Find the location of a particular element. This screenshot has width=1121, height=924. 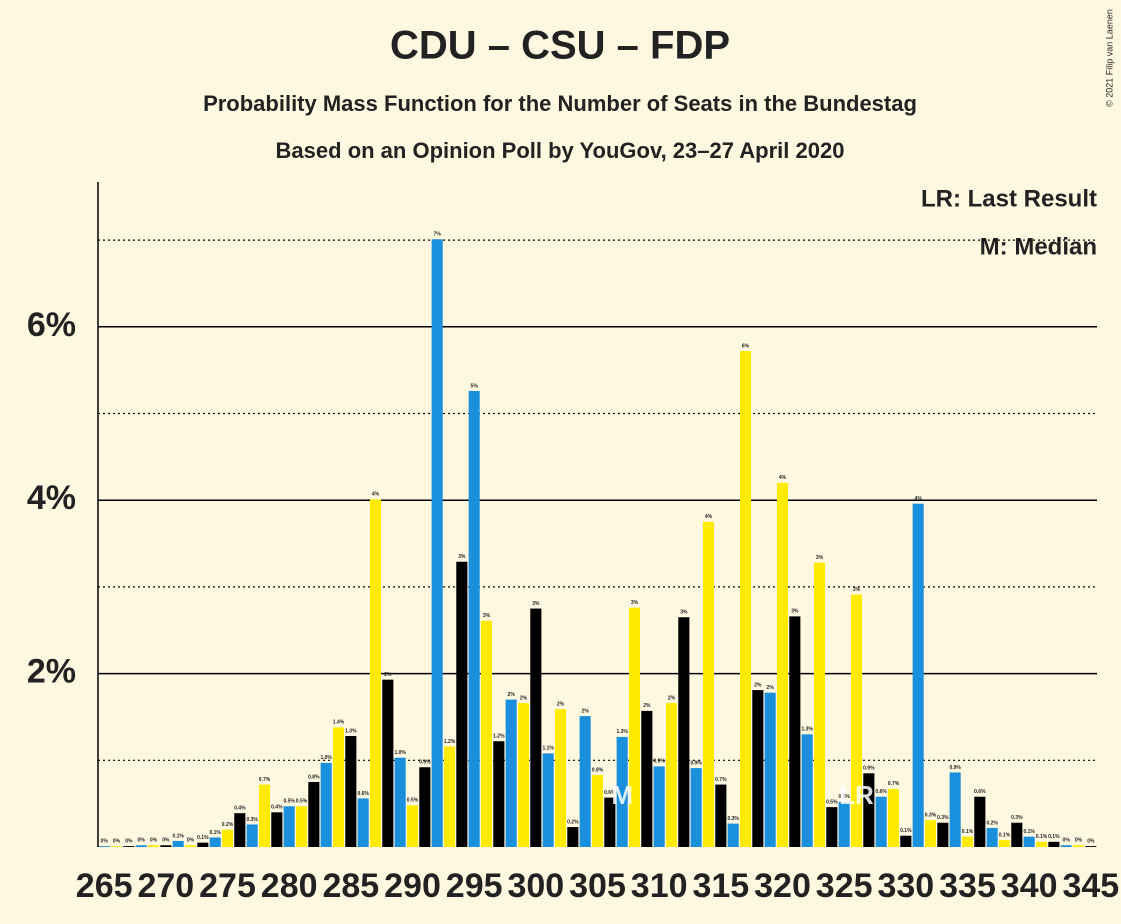

value-label: 5% is located at coordinates (475, 386).